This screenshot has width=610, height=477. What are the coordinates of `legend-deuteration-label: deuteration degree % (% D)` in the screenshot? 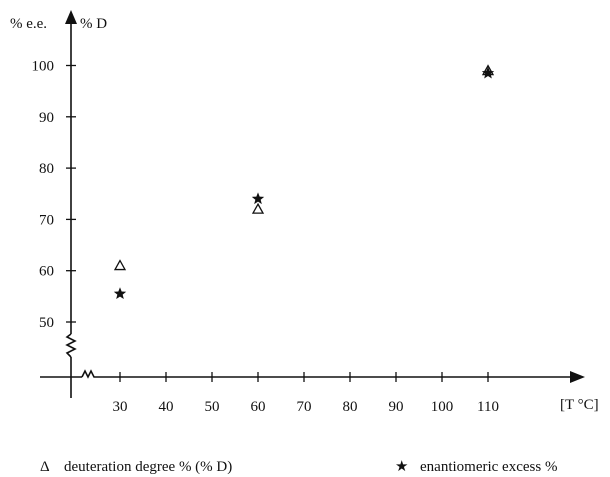 It's located at (148, 467).